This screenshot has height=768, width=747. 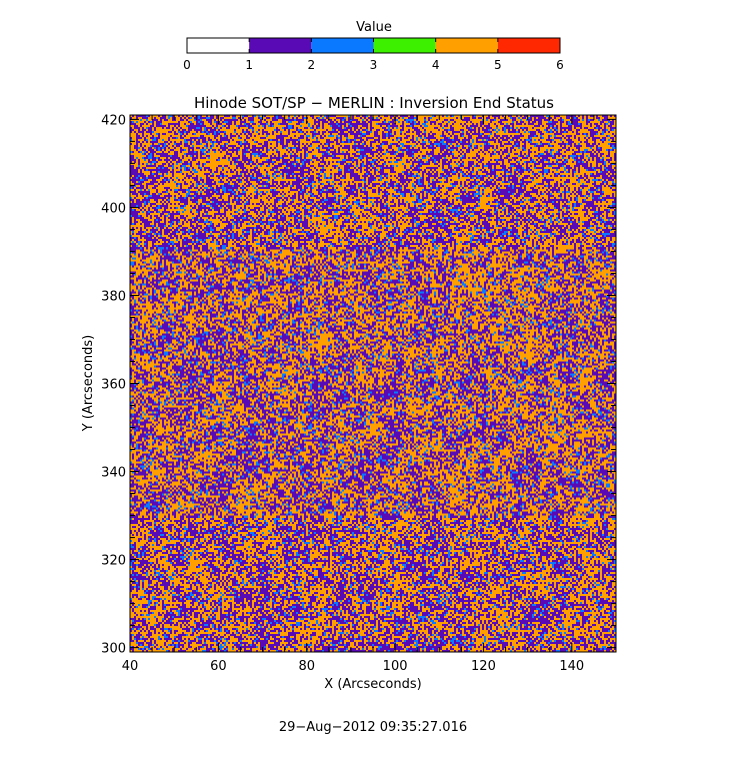 What do you see at coordinates (249, 65) in the screenshot?
I see `colorbar-tick-label: 1` at bounding box center [249, 65].